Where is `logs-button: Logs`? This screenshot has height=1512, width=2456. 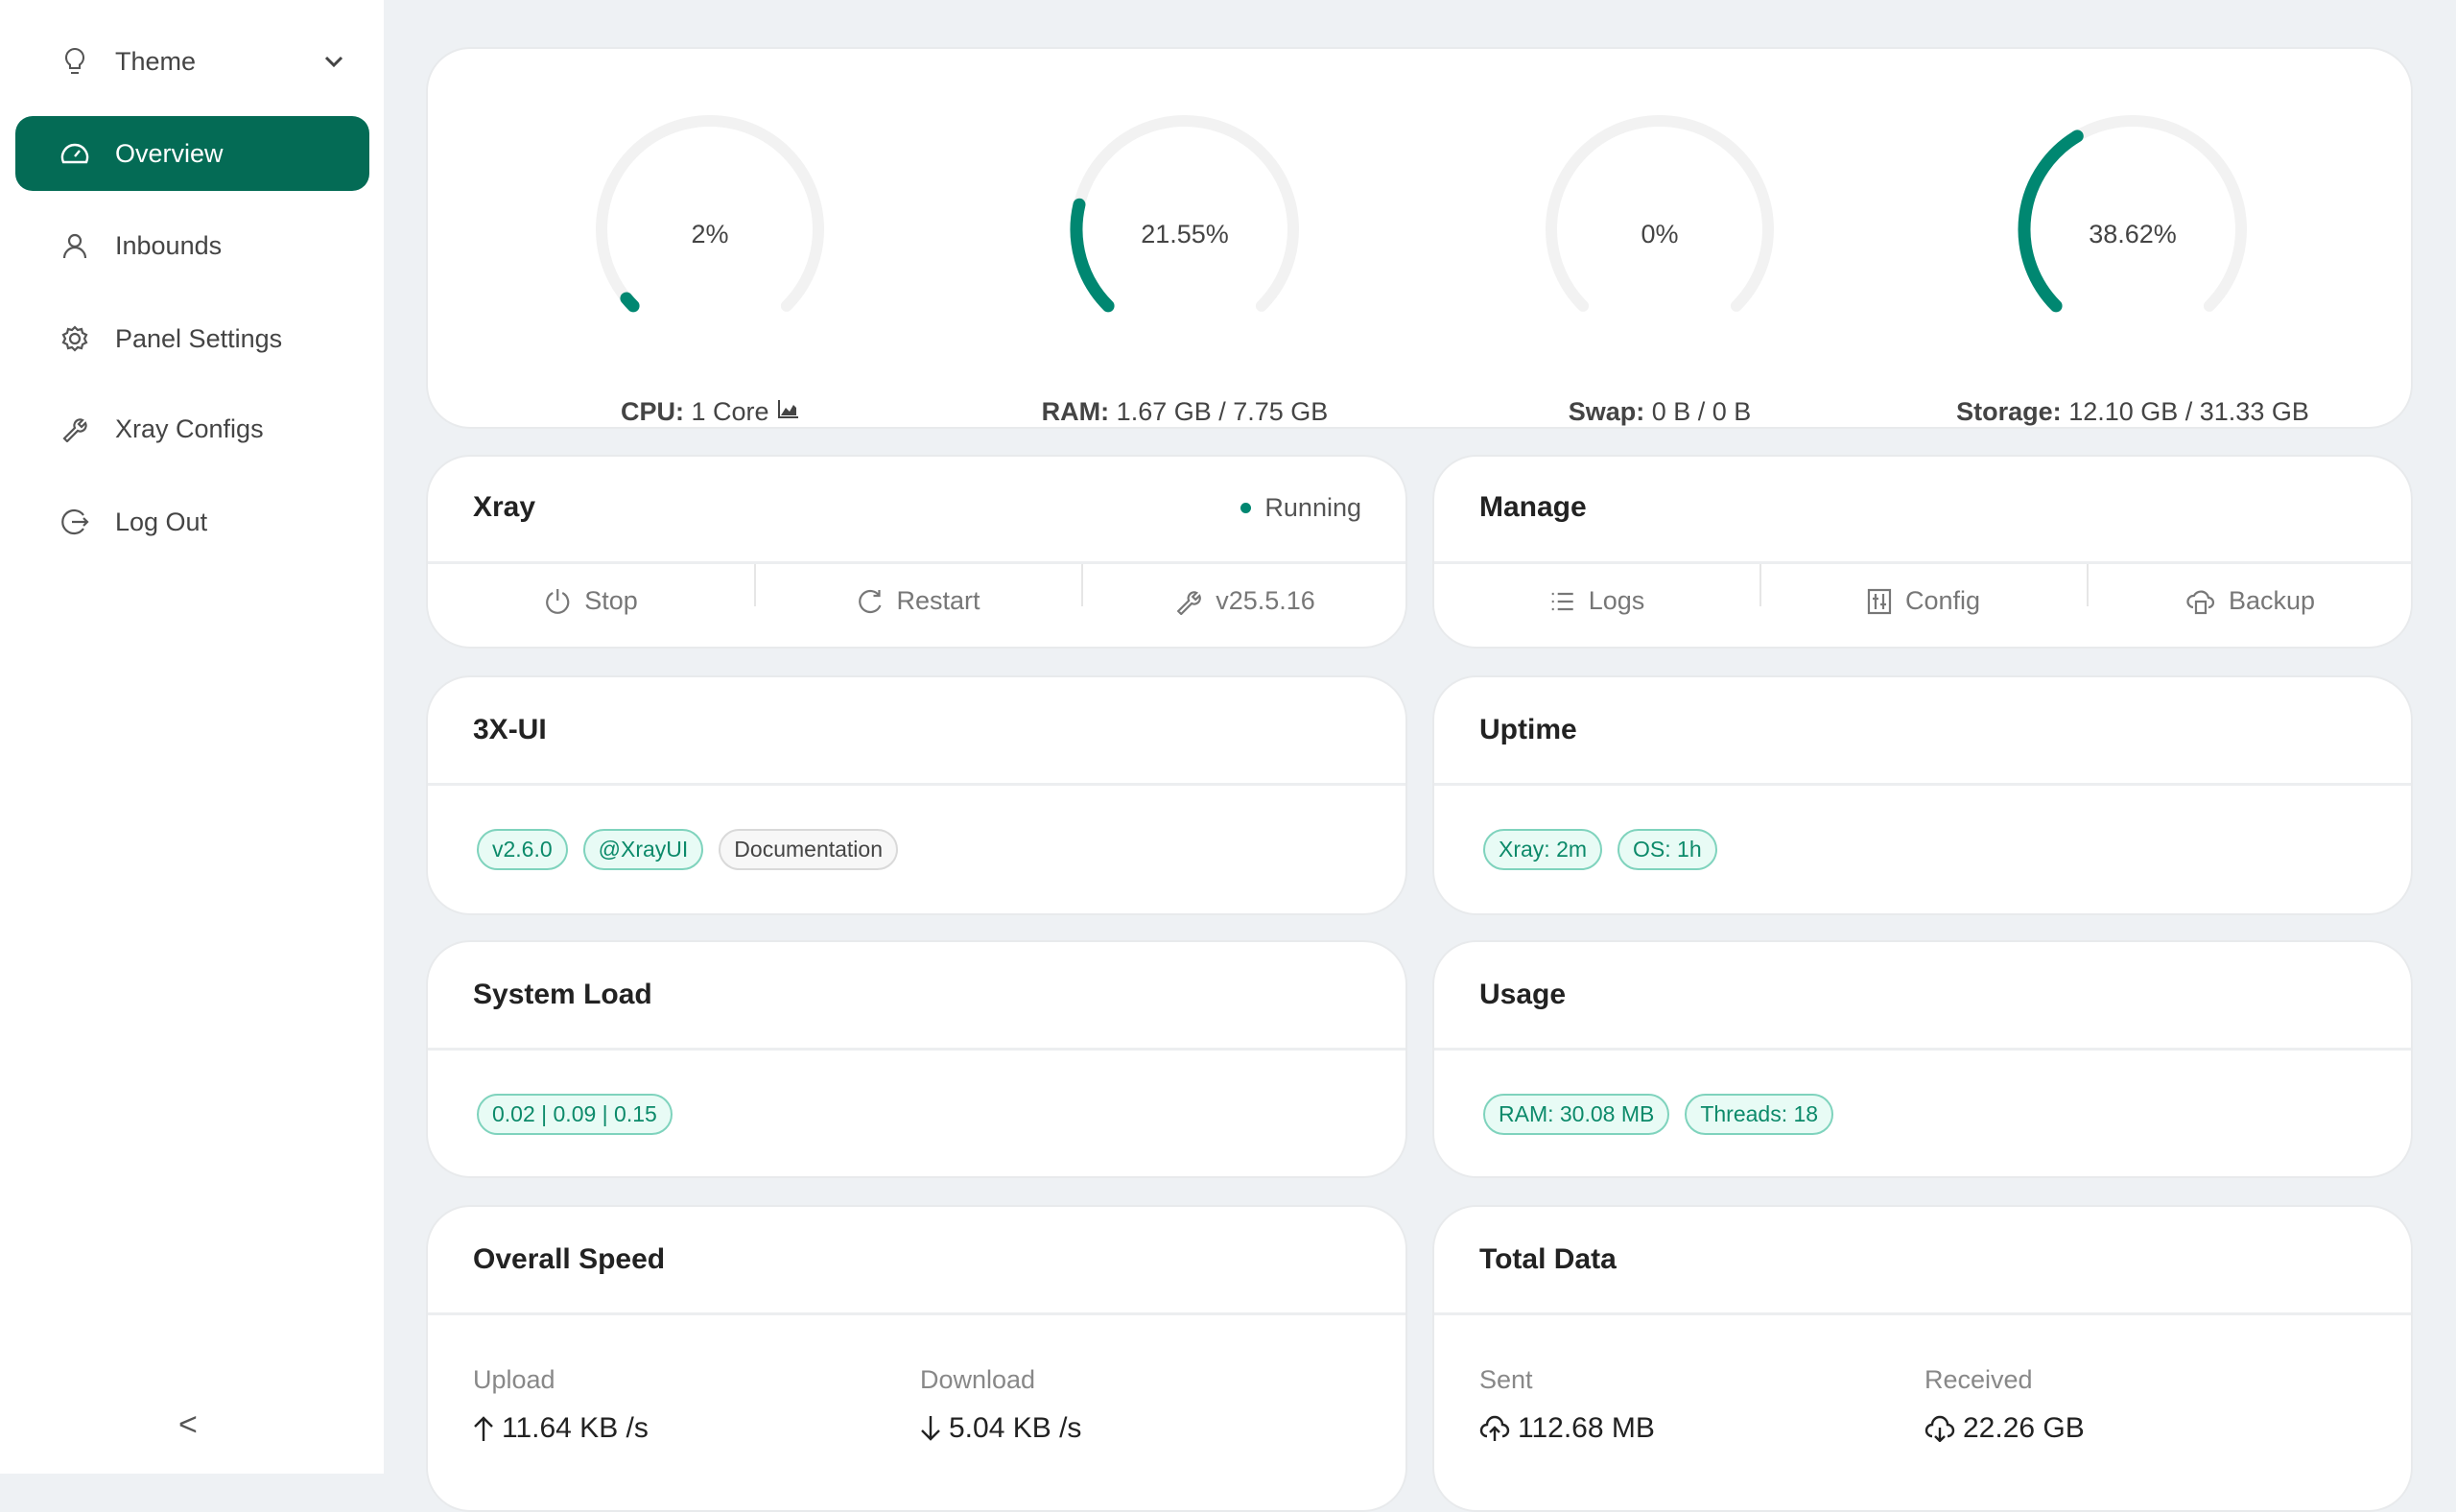
logs-button: Logs is located at coordinates (1597, 601).